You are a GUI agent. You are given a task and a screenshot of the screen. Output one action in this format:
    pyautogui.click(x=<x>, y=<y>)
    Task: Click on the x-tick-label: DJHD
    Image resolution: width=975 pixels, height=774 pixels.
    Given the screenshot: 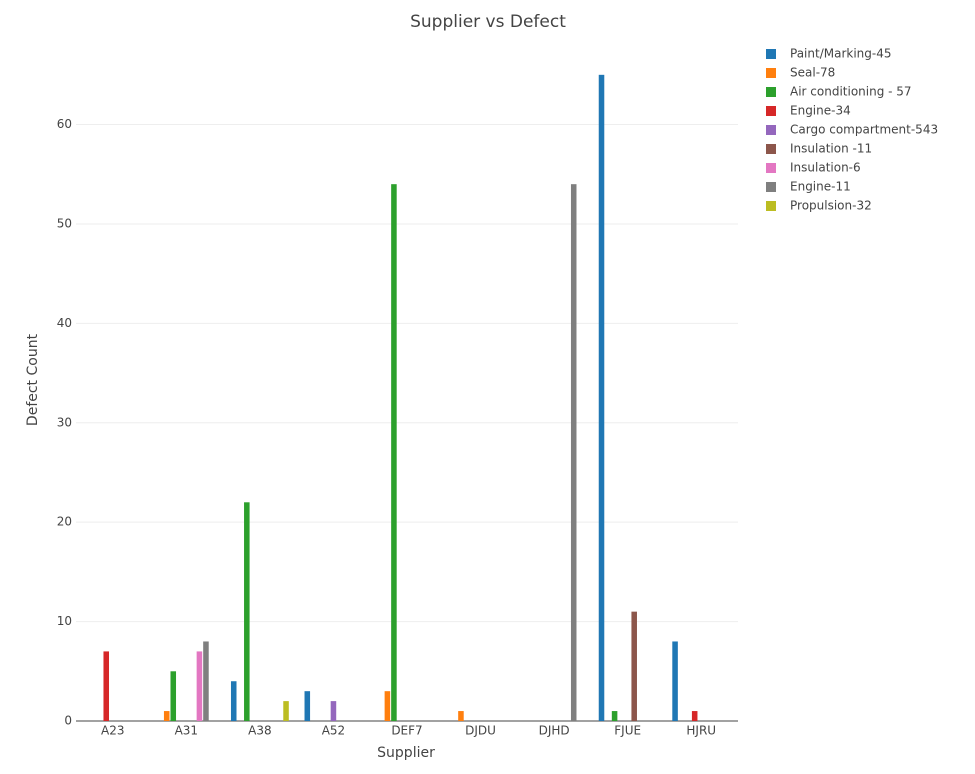 What is the action you would take?
    pyautogui.click(x=554, y=731)
    